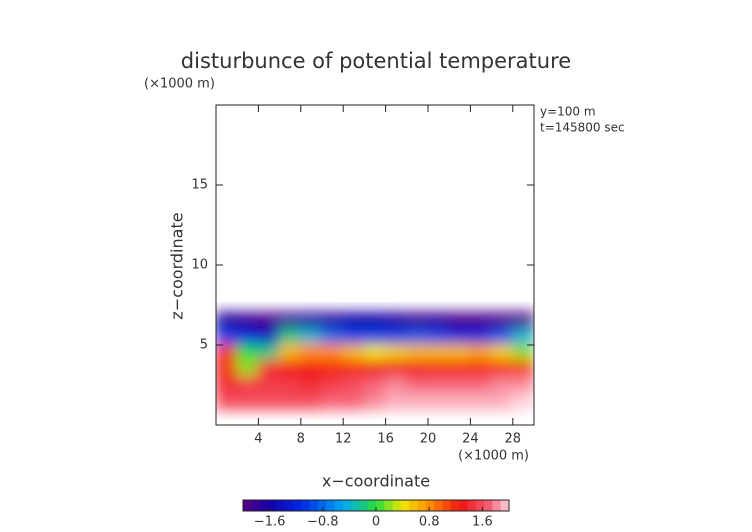 The image size is (752, 532). Describe the element at coordinates (385, 439) in the screenshot. I see `x-tick-label: 16` at that location.